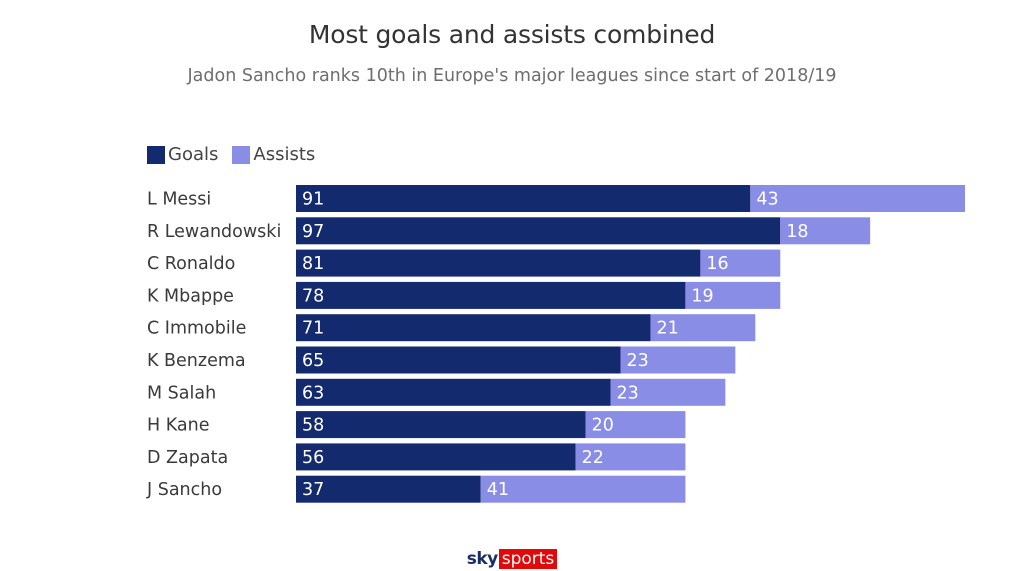 The width and height of the screenshot is (1024, 571). Describe the element at coordinates (512, 34) in the screenshot. I see `chart-title: Most goals and assists combined` at that location.